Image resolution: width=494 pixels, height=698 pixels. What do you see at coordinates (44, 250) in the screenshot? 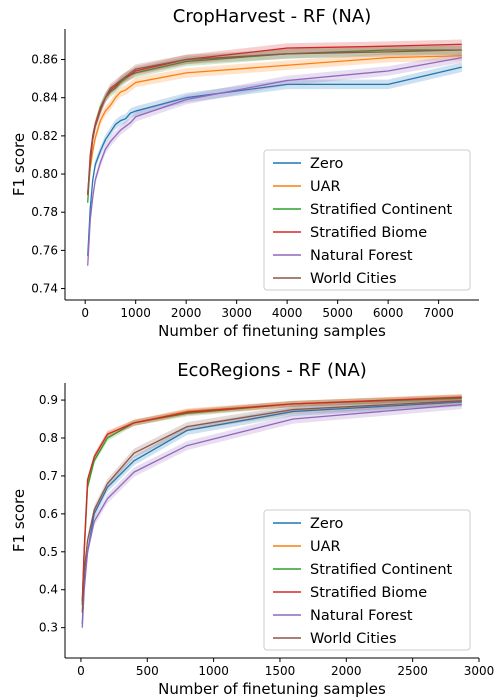
I see `y-tick-label: 0.76` at bounding box center [44, 250].